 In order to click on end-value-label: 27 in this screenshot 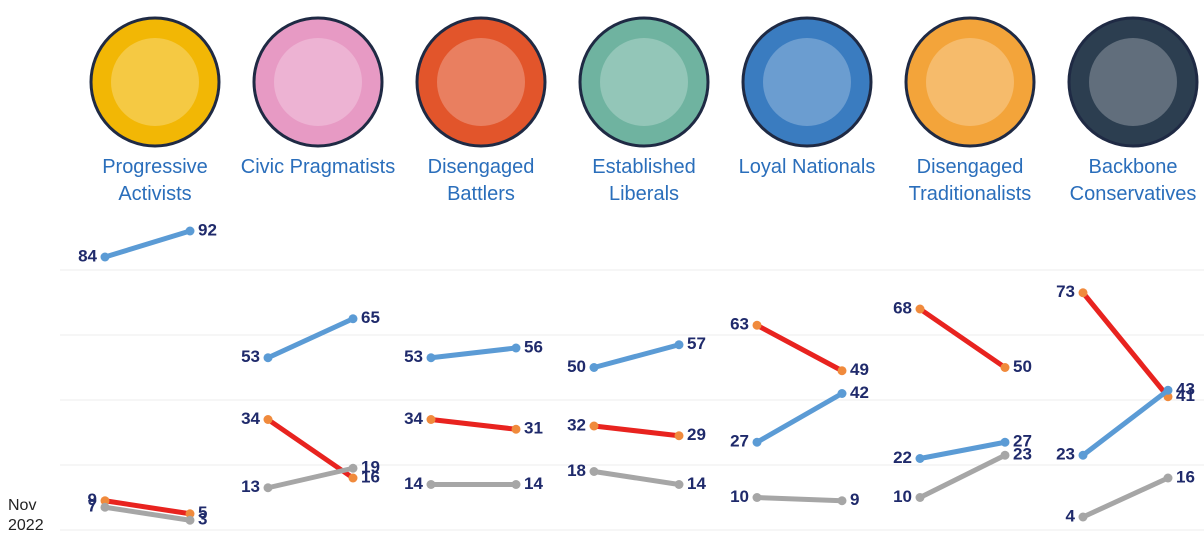, I will do `click(1022, 441)`.